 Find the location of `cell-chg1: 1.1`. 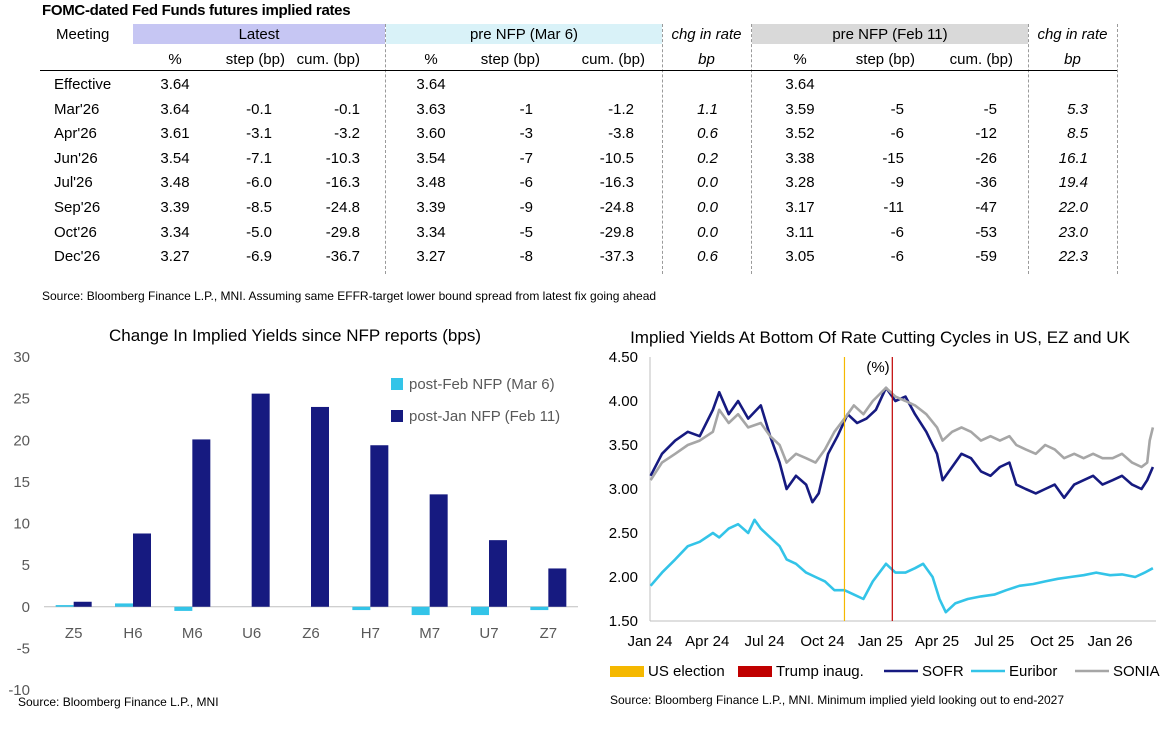

cell-chg1: 1.1 is located at coordinates (690, 110).